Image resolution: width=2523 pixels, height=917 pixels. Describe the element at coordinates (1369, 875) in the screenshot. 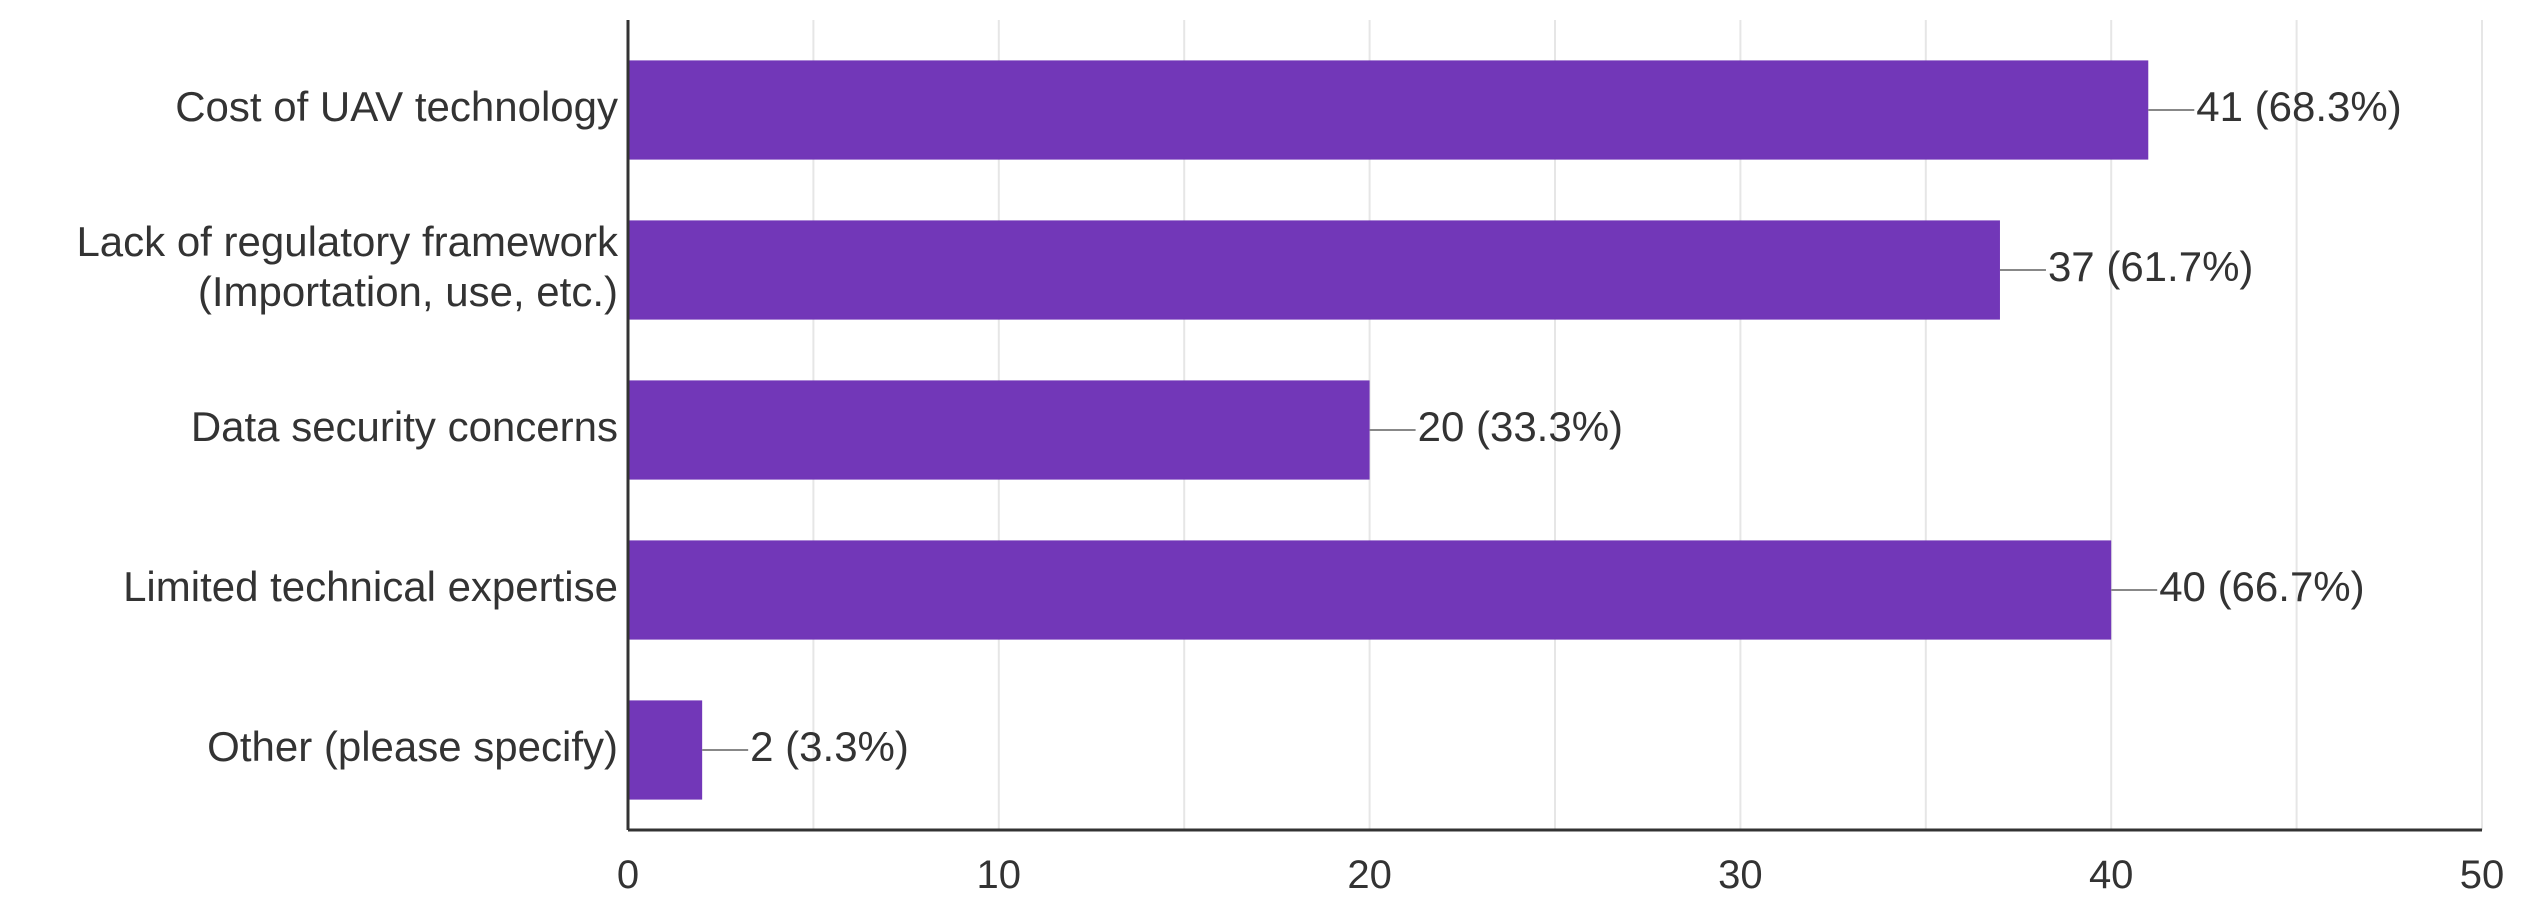

I see `x-tick-label: 20` at that location.